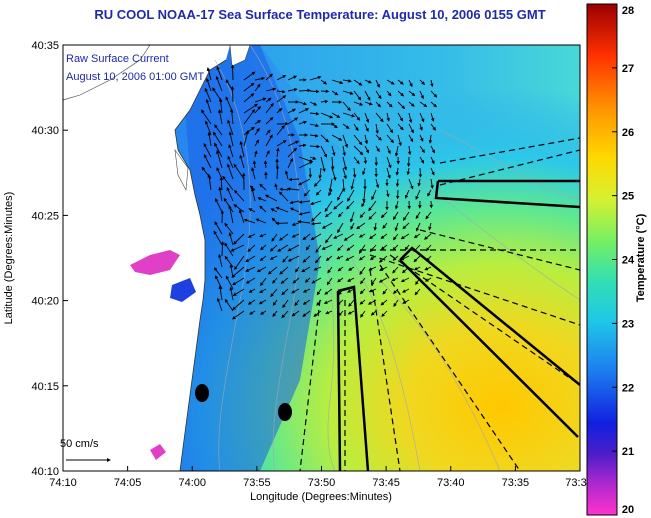  Describe the element at coordinates (117, 59) in the screenshot. I see `overlay-line-1: Raw Surface Current` at that location.